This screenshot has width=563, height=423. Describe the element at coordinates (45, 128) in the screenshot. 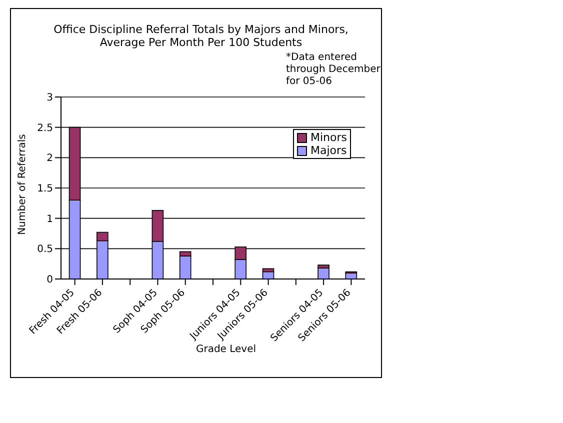

I see `y-tick-label: 2.5` at that location.